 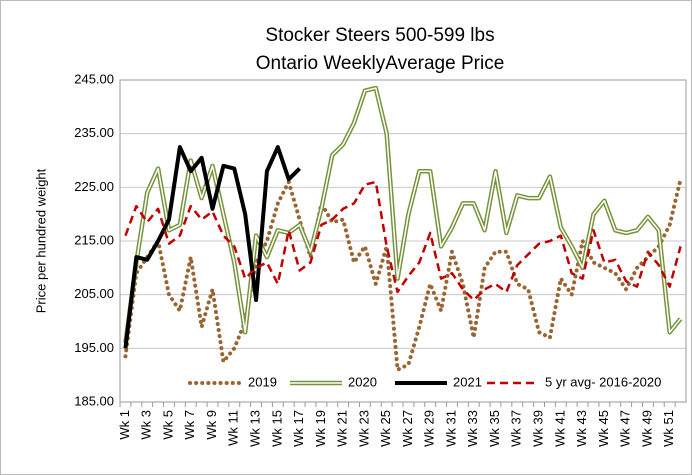 I want to click on x-tick-label: Wk 37, so click(x=516, y=428).